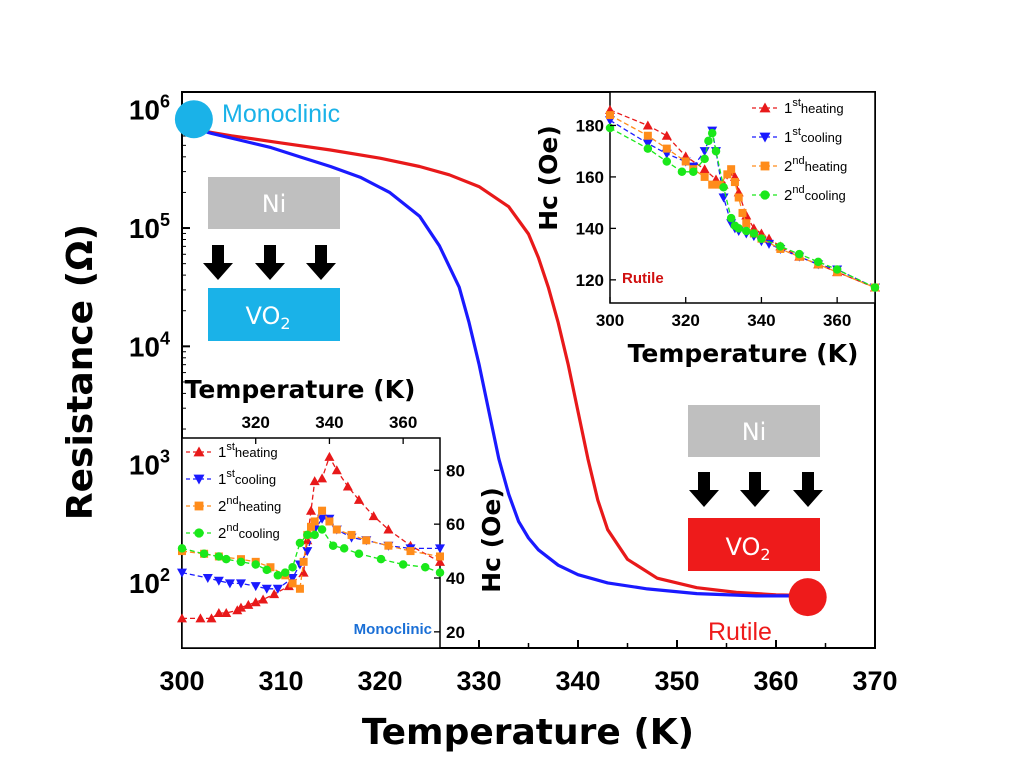 Image resolution: width=1016 pixels, height=778 pixels. Describe the element at coordinates (548, 178) in the screenshot. I see `inset-rutile-y-title: Hc (Oe)` at that location.